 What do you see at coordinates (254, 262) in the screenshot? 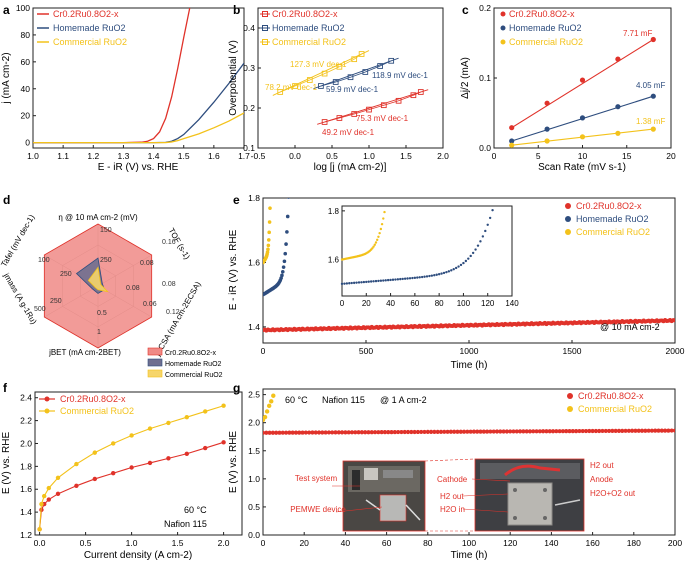
I see `panel-e-ytick-label: 1.6` at bounding box center [254, 262].